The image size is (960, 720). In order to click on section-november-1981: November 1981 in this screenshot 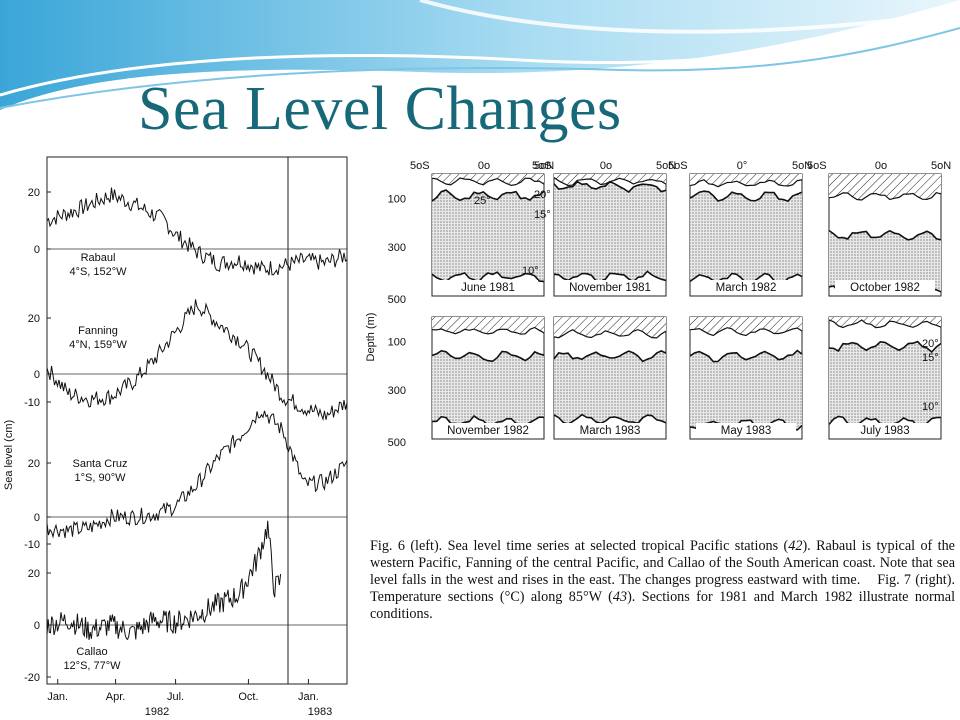, I will do `click(610, 235)`.